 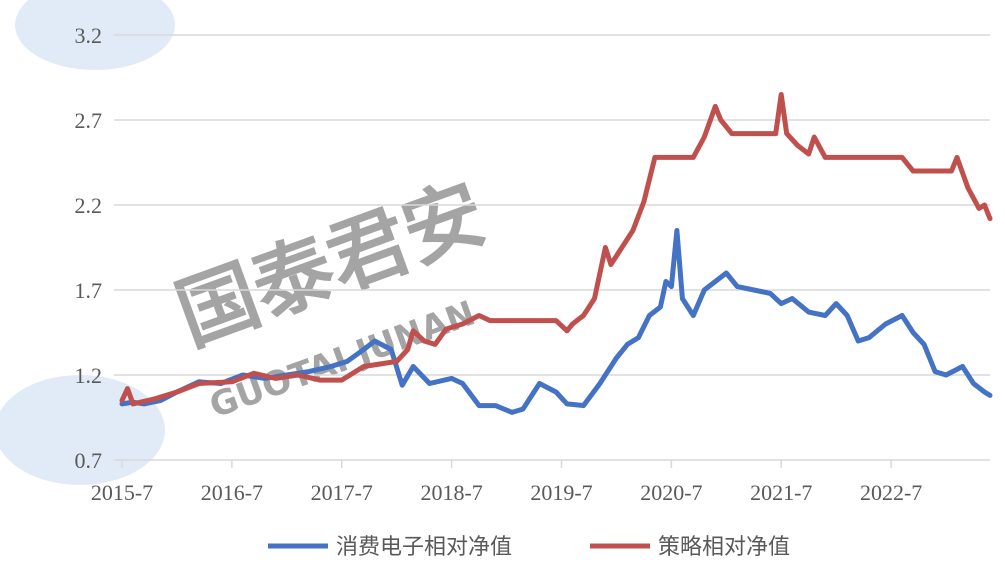 What do you see at coordinates (891, 492) in the screenshot?
I see `x-tick-label: 2022-7` at bounding box center [891, 492].